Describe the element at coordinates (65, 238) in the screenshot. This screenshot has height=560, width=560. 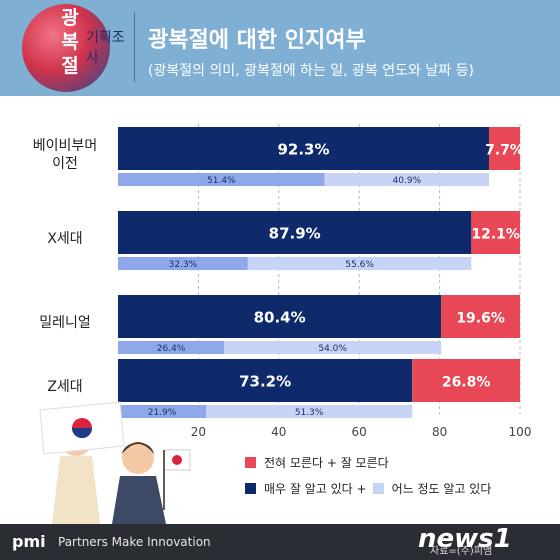
I see `category-label-1: X세대` at that location.